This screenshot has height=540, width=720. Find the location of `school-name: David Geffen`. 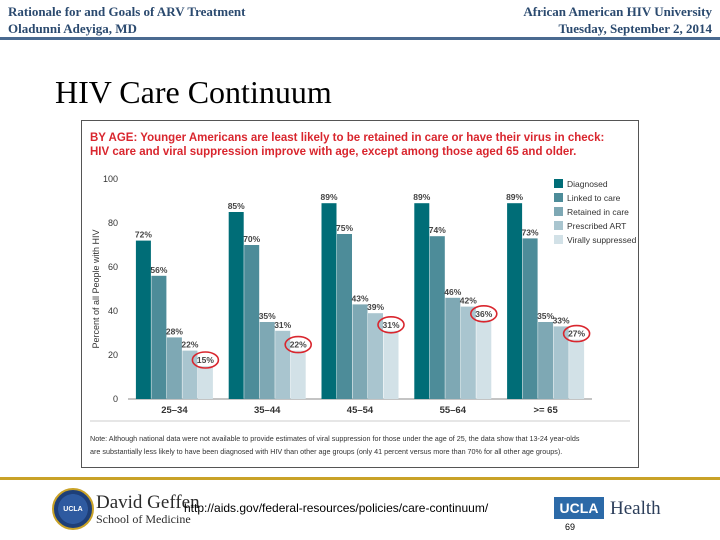

school-name: David Geffen is located at coordinates (148, 502).